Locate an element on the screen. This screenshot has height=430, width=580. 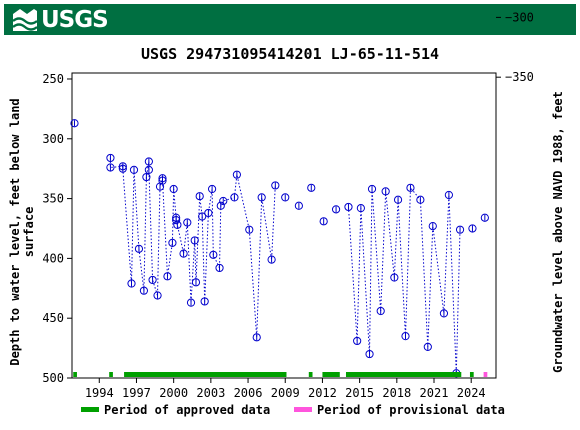
y-axis-left-label-line-2: surface is located at coordinates (29, 232).